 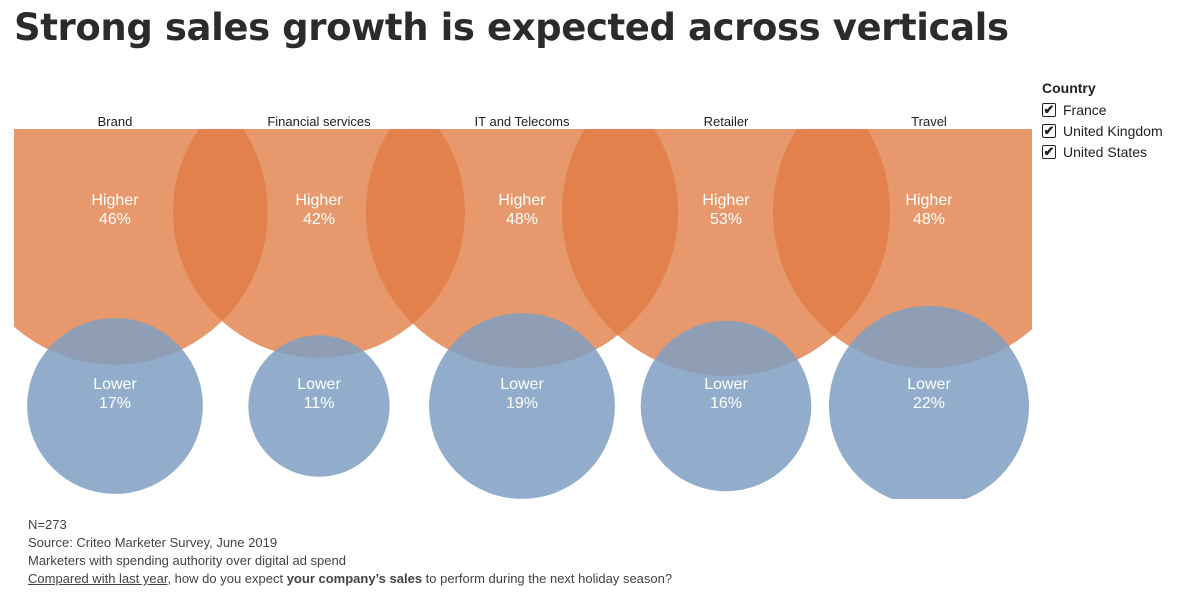 What do you see at coordinates (1113, 130) in the screenshot?
I see `legend-label-united-kingdom: United Kingdom` at bounding box center [1113, 130].